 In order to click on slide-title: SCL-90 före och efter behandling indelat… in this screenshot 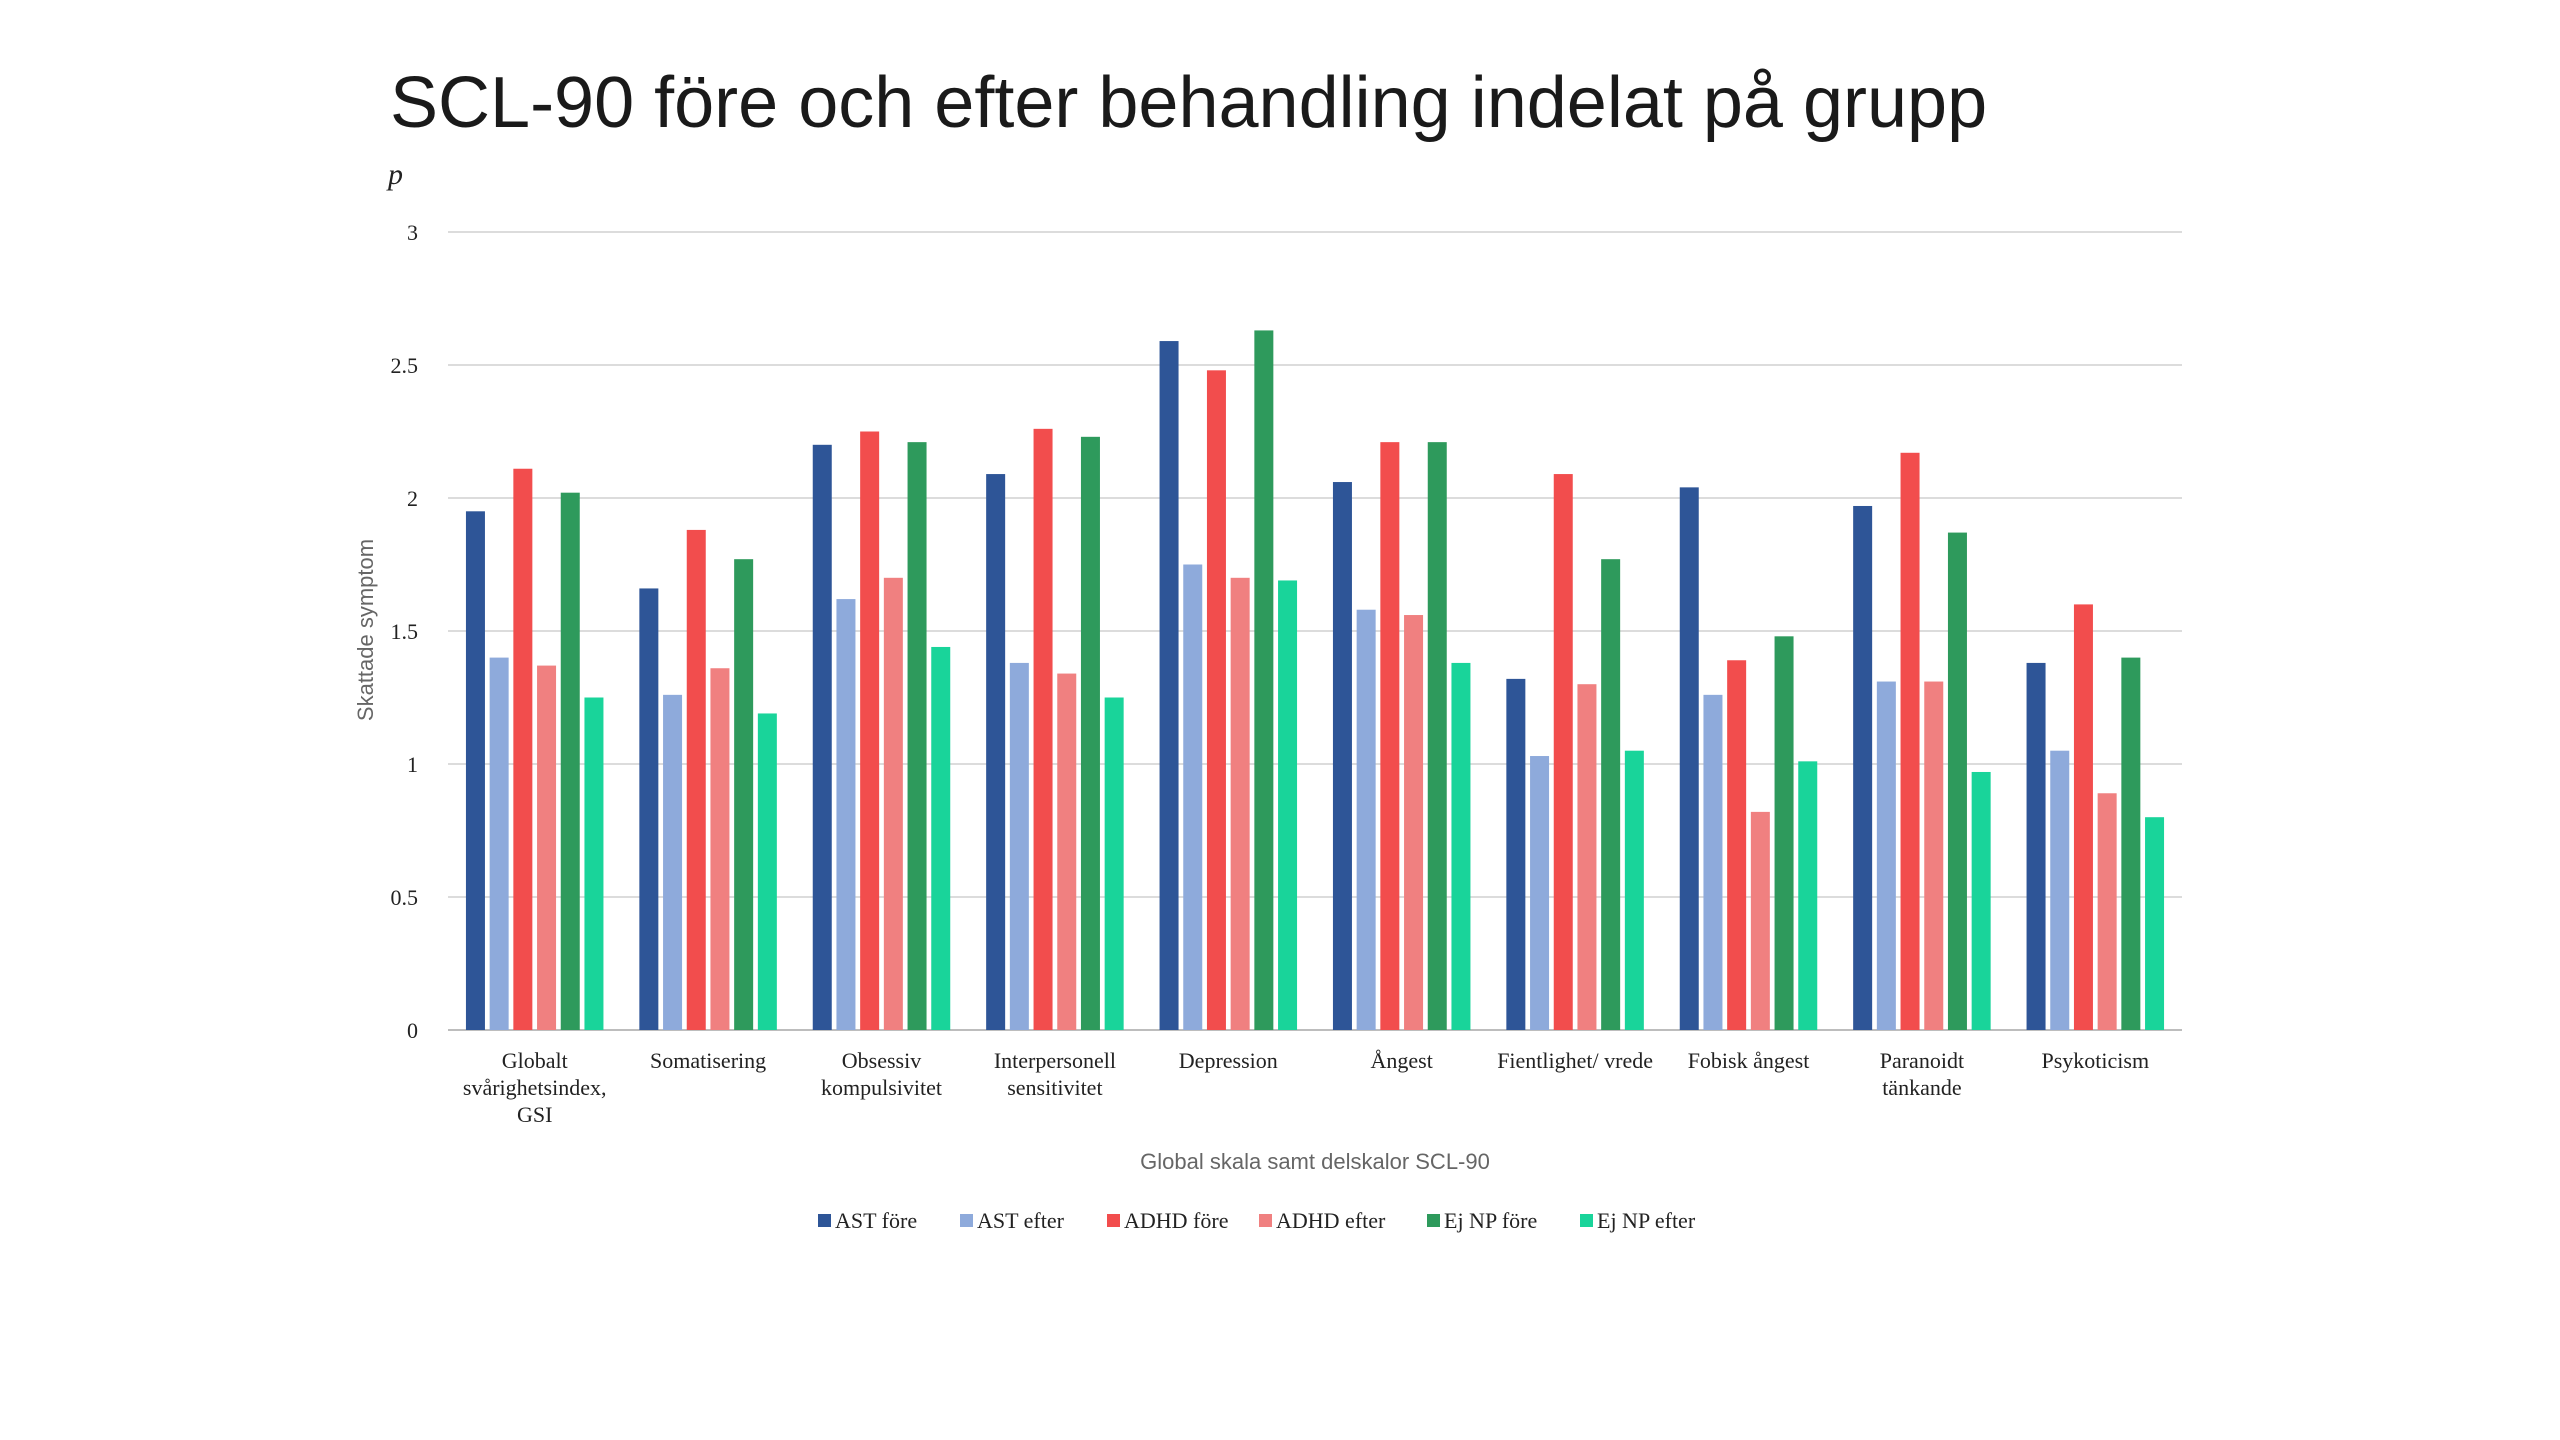, I will do `click(1189, 103)`.